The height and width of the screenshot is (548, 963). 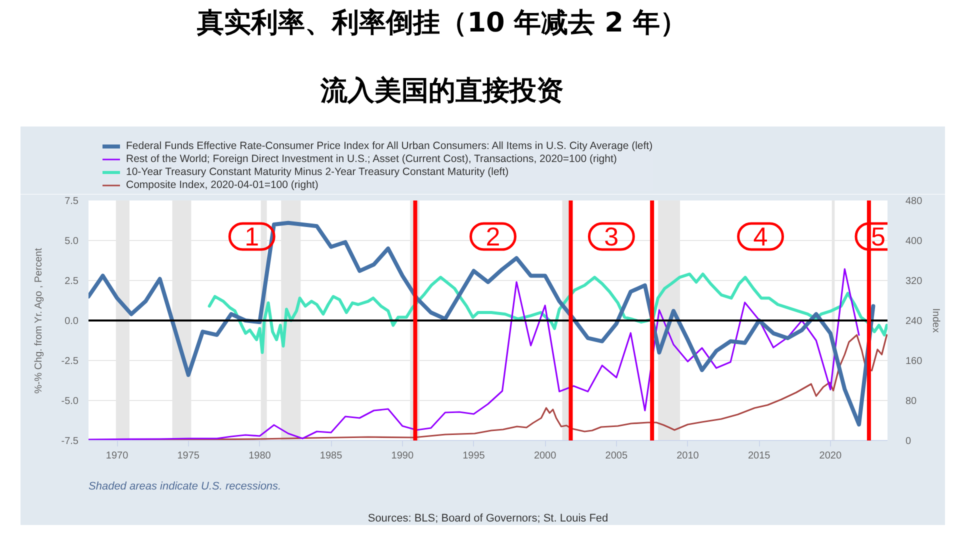 I want to click on annotation: 4, so click(x=760, y=237).